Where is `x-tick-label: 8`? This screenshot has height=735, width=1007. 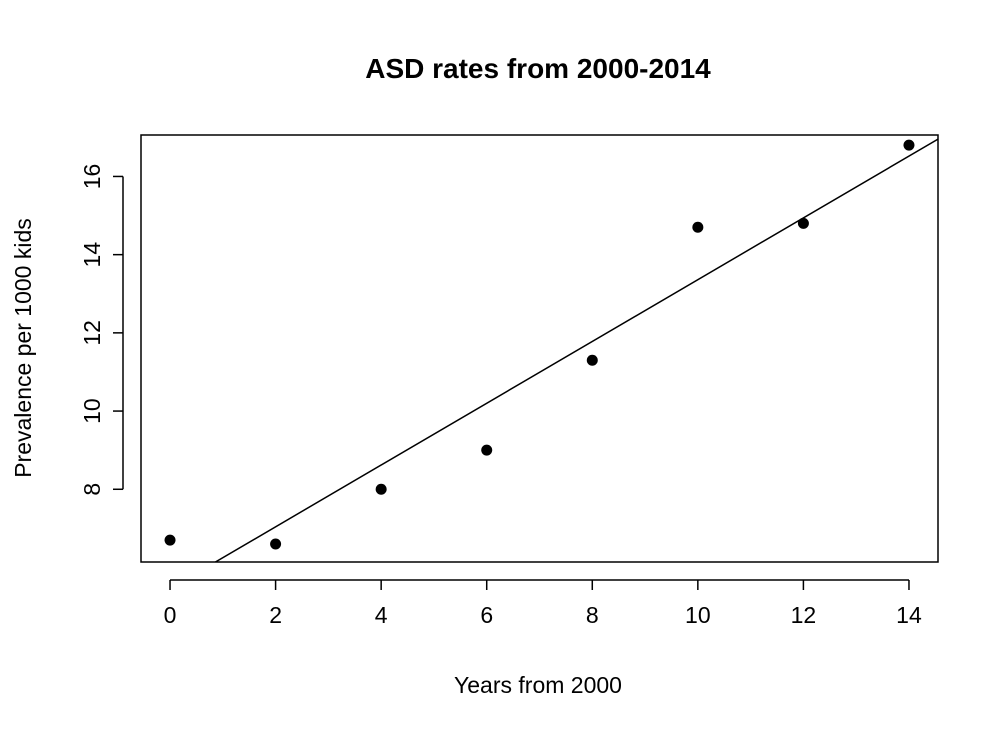 x-tick-label: 8 is located at coordinates (592, 615).